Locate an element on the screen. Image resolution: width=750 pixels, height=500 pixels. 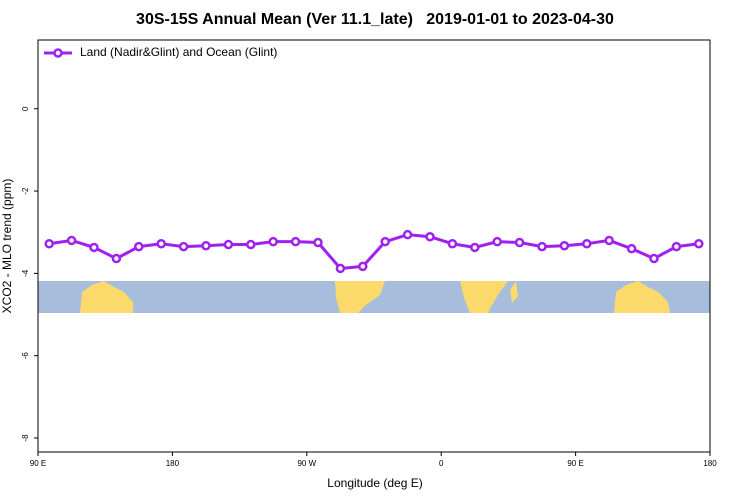
y-axis-label: XCO2 - MLO trend (ppm) is located at coordinates (7, 246).